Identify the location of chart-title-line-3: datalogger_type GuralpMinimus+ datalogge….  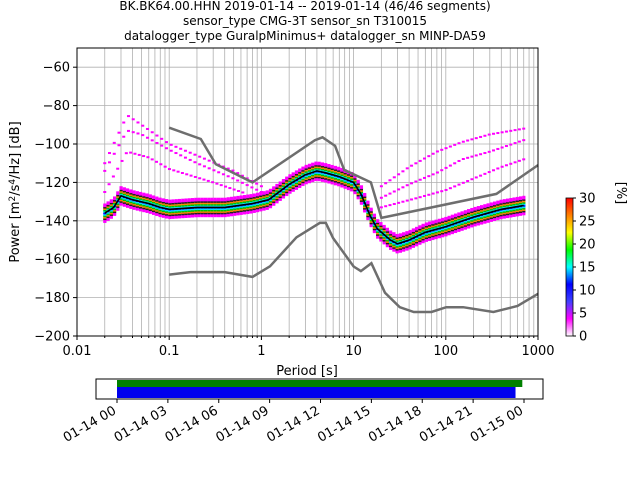
(305, 36).